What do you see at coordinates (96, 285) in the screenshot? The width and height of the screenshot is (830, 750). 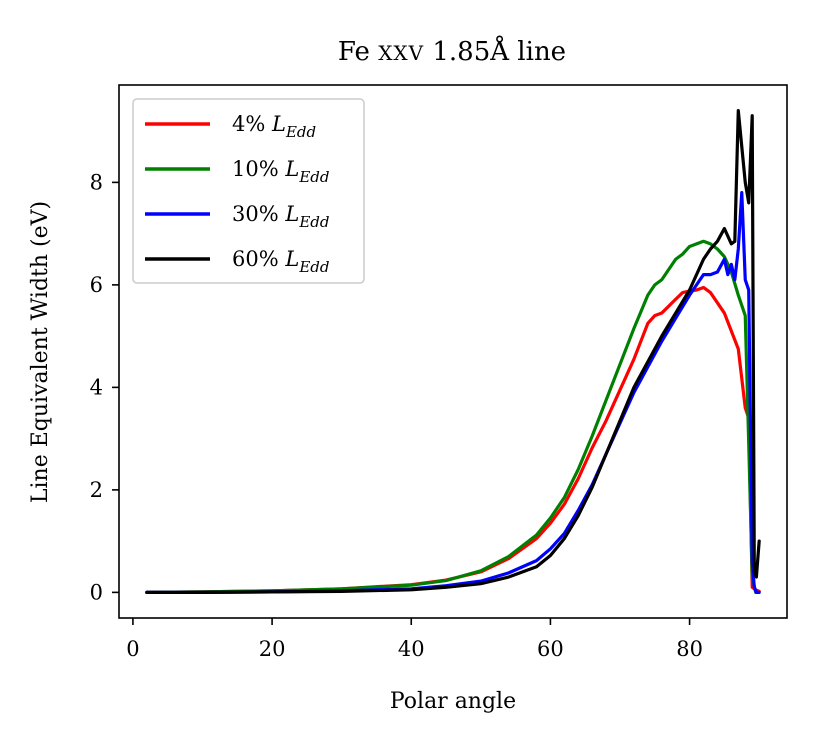 I see `y-tick-label-3: 6` at bounding box center [96, 285].